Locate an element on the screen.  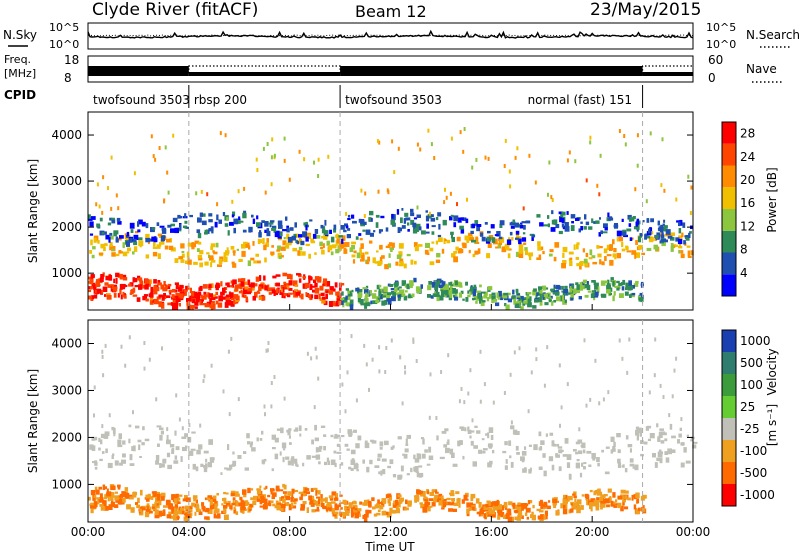
power-colorbar-tick: 24 is located at coordinates (747, 157).